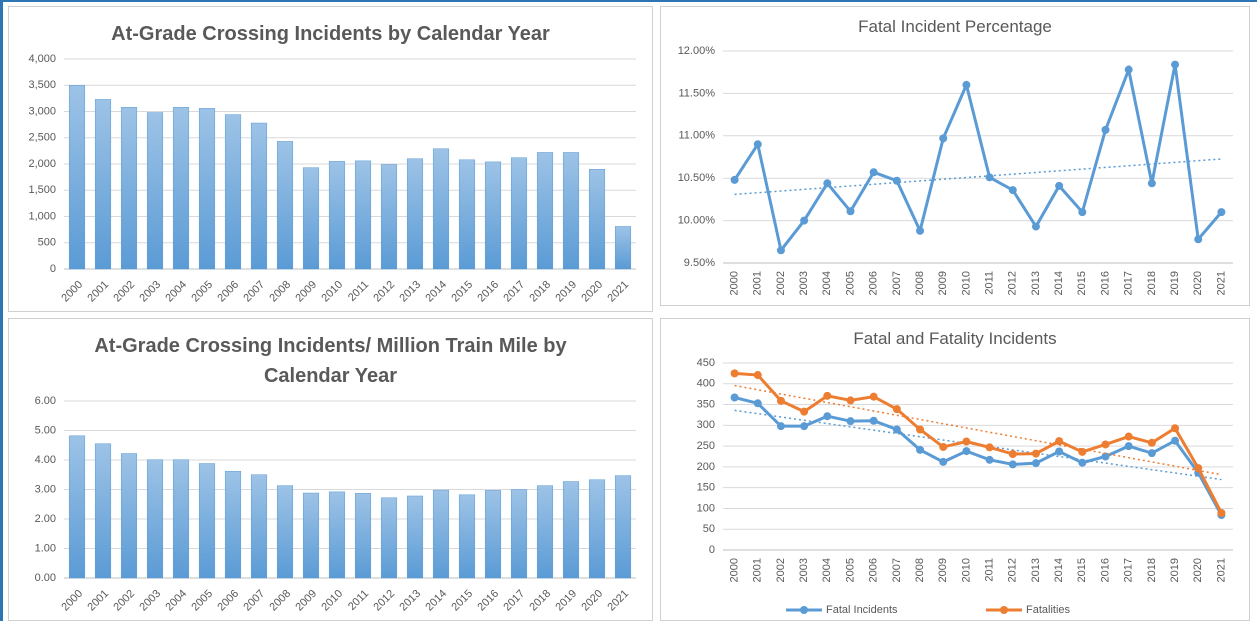 This screenshot has height=621, width=1257. Describe the element at coordinates (42, 190) in the screenshot. I see `y-tick-label: 1,500` at that location.